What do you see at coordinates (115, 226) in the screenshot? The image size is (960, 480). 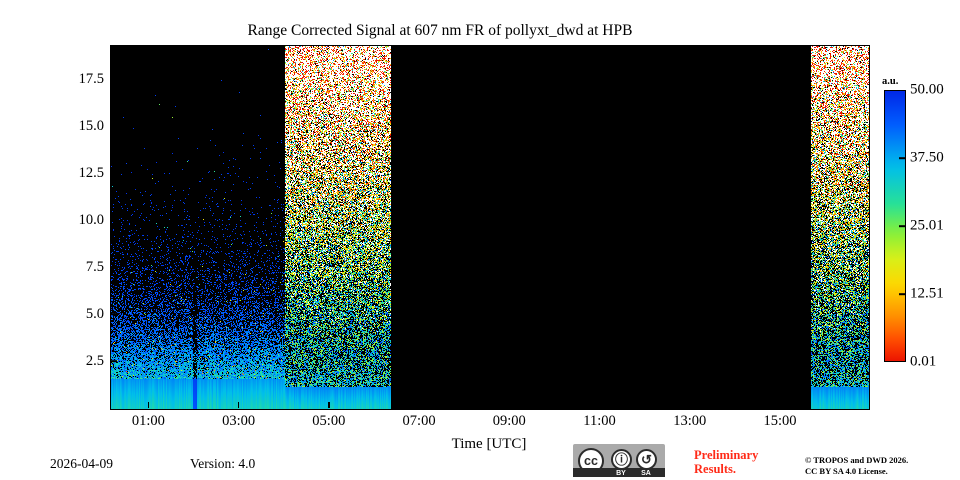 I see `y-axis-tick-marks` at bounding box center [115, 226].